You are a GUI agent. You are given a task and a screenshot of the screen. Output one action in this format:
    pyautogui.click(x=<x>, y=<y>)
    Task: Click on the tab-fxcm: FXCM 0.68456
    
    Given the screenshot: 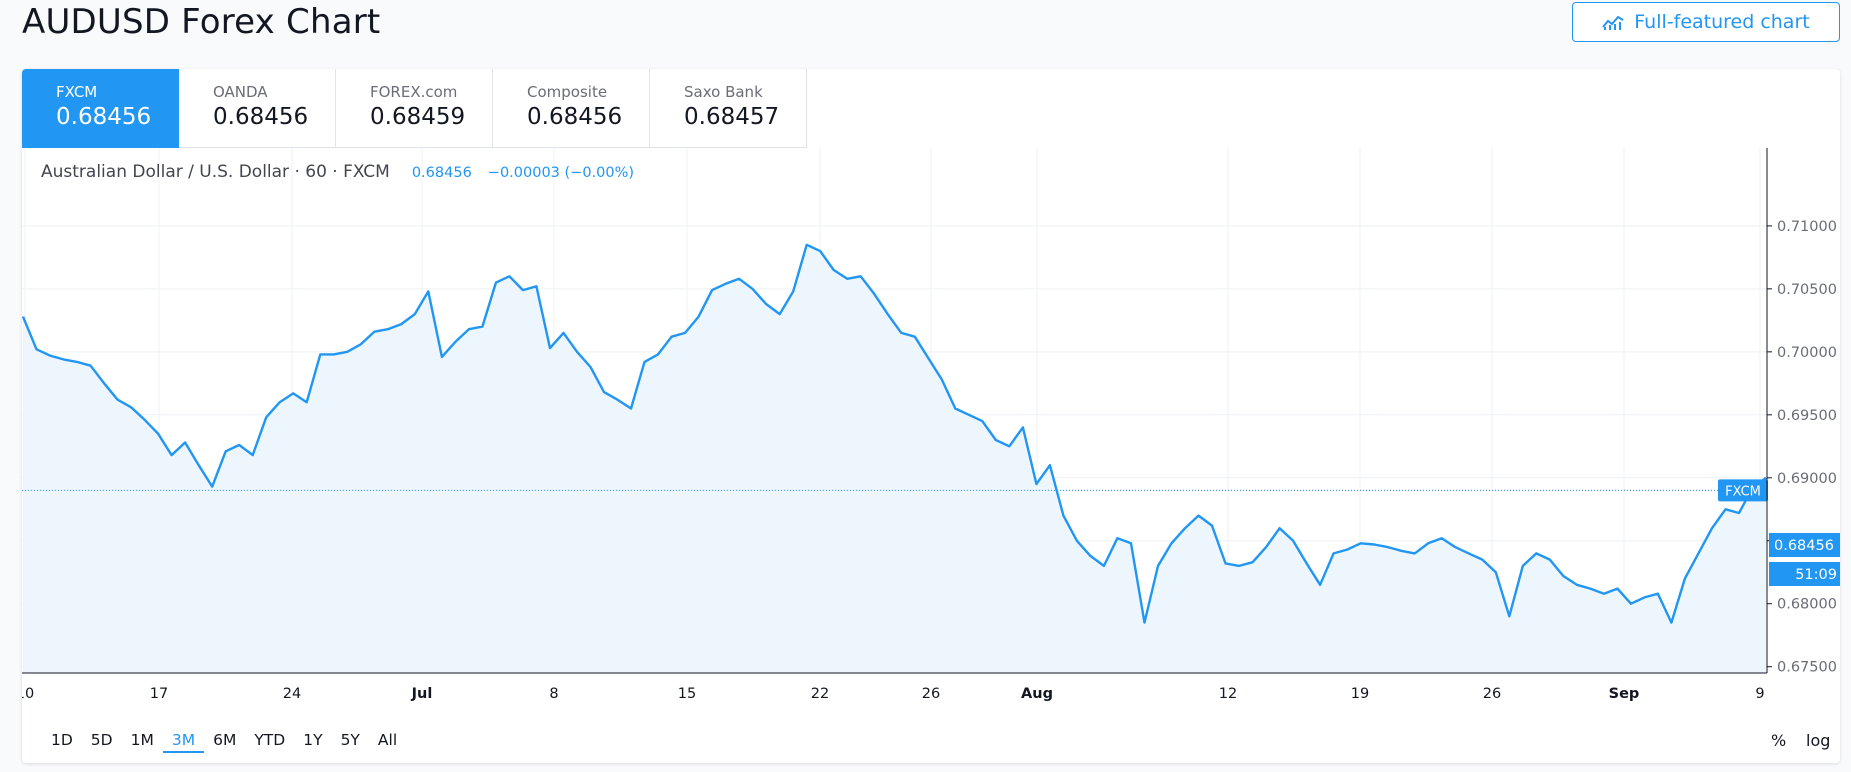 What is the action you would take?
    pyautogui.click(x=100, y=108)
    